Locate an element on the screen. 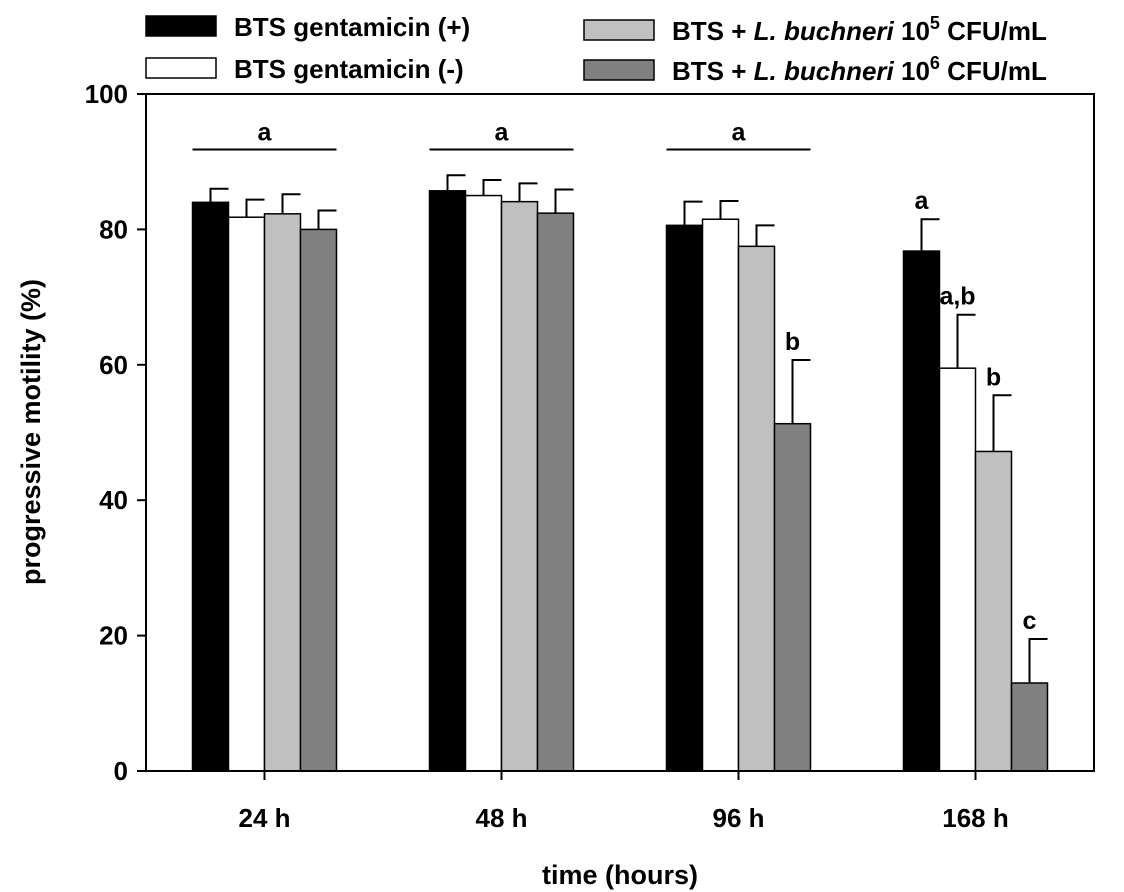 The width and height of the screenshot is (1124, 892). bar-significance-label: a,b is located at coordinates (957, 297).